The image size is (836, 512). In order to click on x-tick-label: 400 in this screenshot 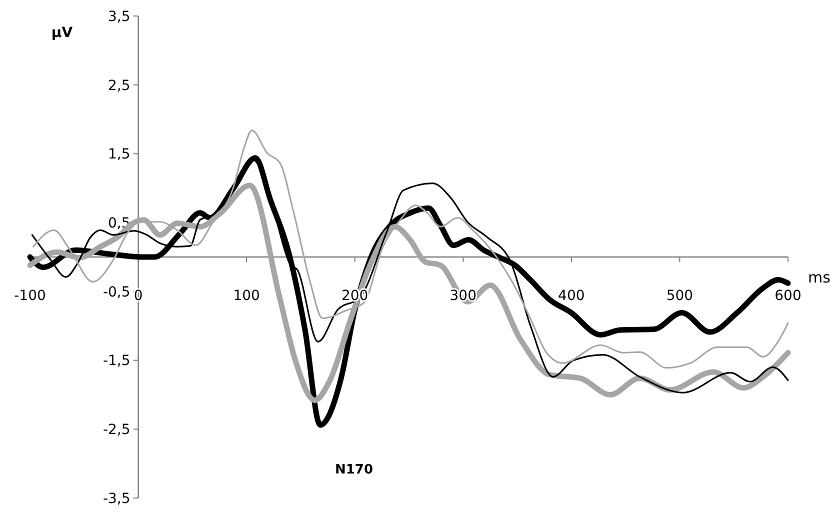, I will do `click(571, 296)`.